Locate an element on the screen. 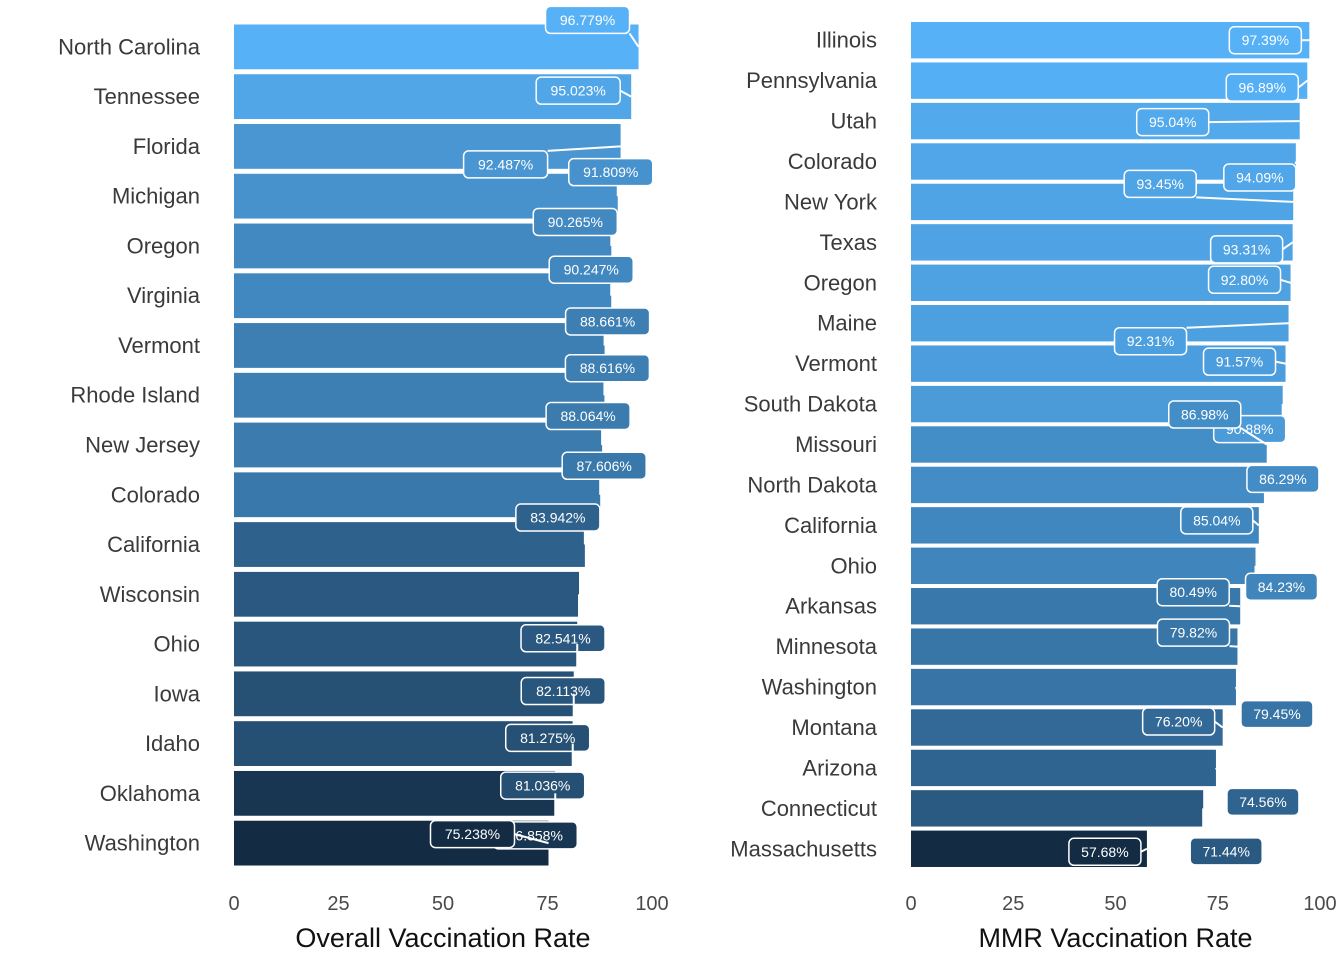 This screenshot has height=965, width=1344. x-axis-title: Overall Vaccination Rate is located at coordinates (442, 938).